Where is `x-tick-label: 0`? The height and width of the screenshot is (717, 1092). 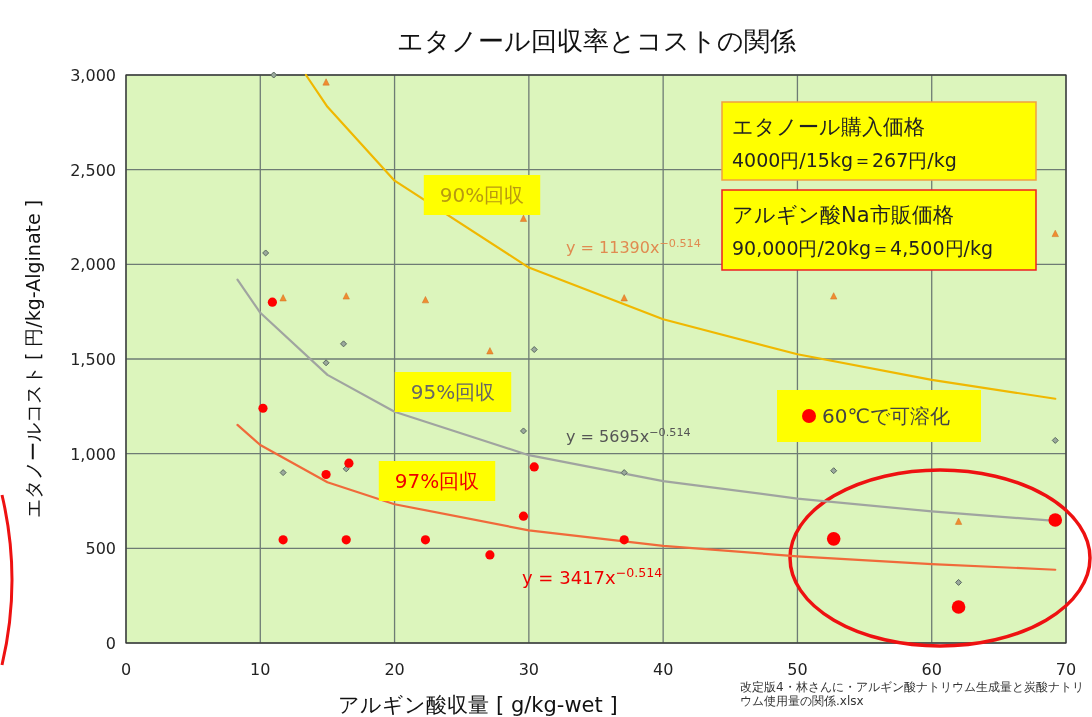
x-tick-label: 0 is located at coordinates (126, 669).